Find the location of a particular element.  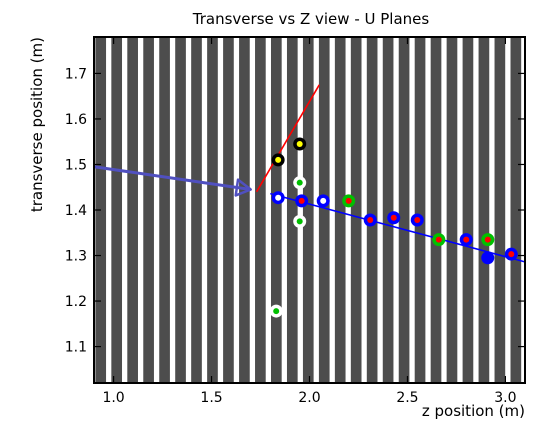

x-tick-label: 2.0 is located at coordinates (309, 398).